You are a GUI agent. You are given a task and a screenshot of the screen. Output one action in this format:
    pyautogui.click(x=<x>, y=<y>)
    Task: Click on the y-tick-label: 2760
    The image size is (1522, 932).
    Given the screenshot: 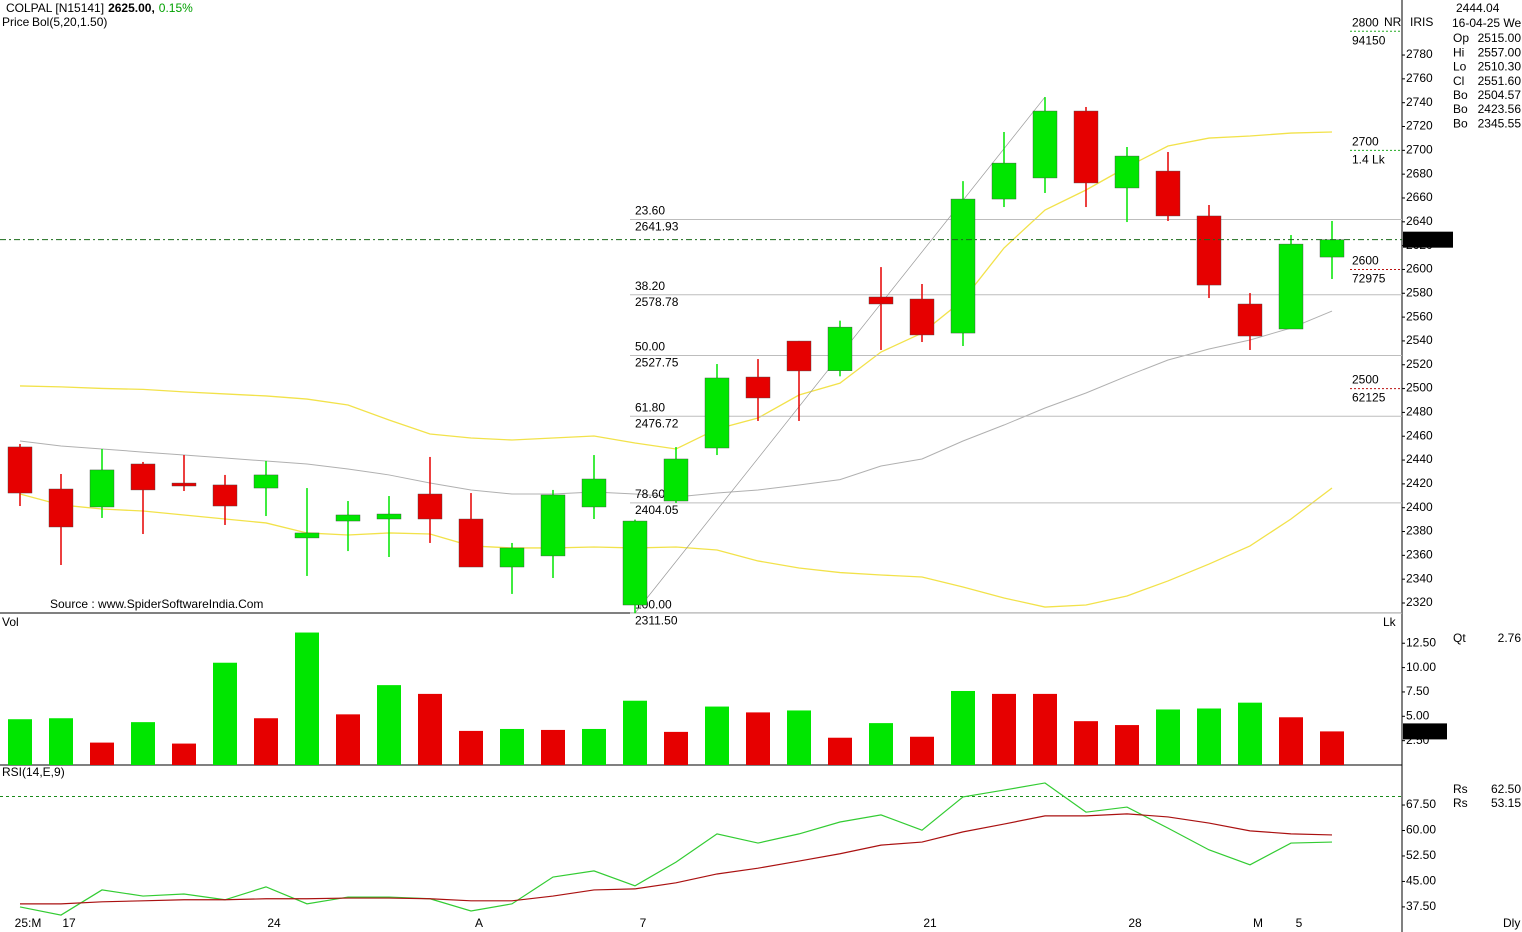 What is the action you would take?
    pyautogui.click(x=1419, y=78)
    